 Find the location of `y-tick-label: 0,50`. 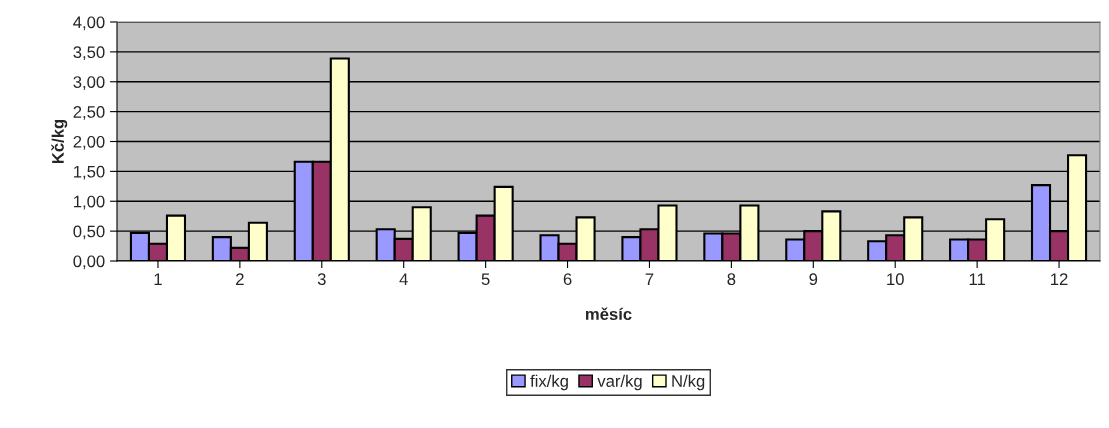

y-tick-label: 0,50 is located at coordinates (89, 232).